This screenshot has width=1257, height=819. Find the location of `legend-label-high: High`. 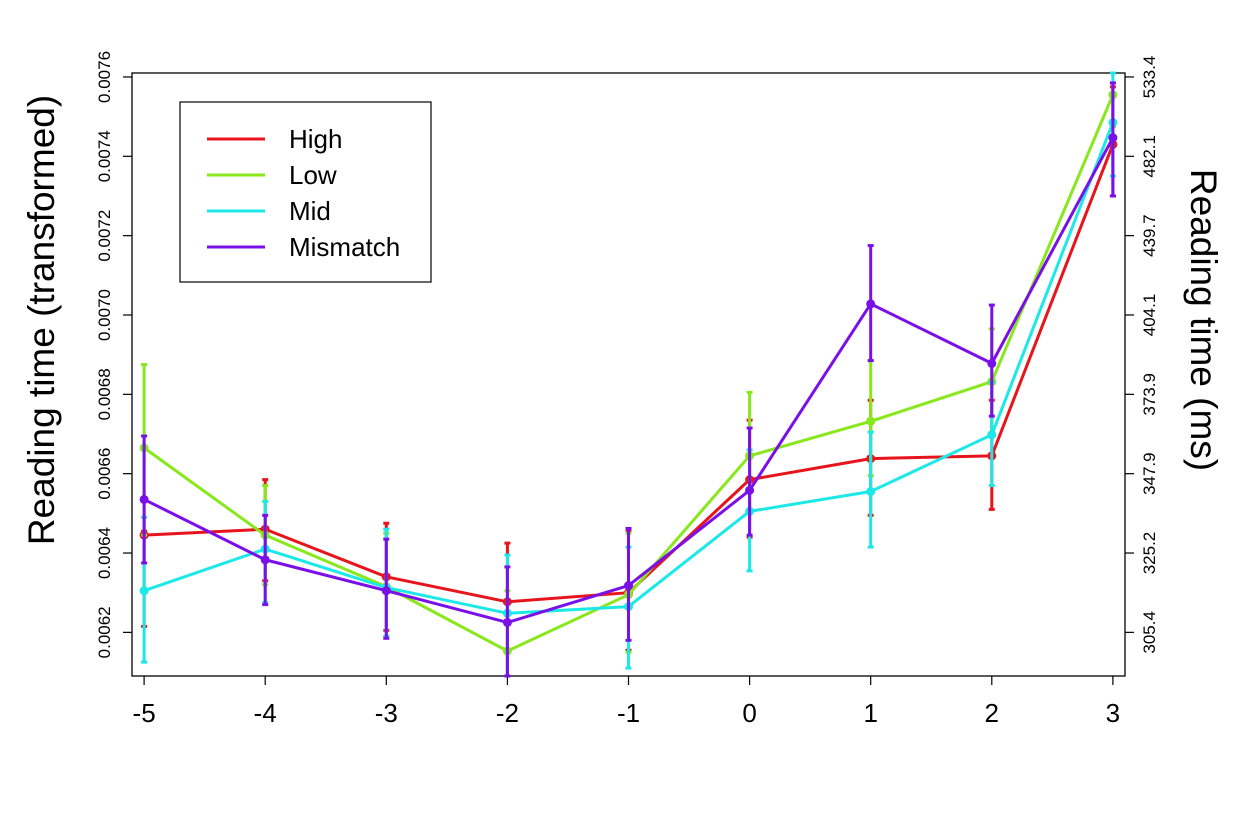

legend-label-high: High is located at coordinates (315, 139).